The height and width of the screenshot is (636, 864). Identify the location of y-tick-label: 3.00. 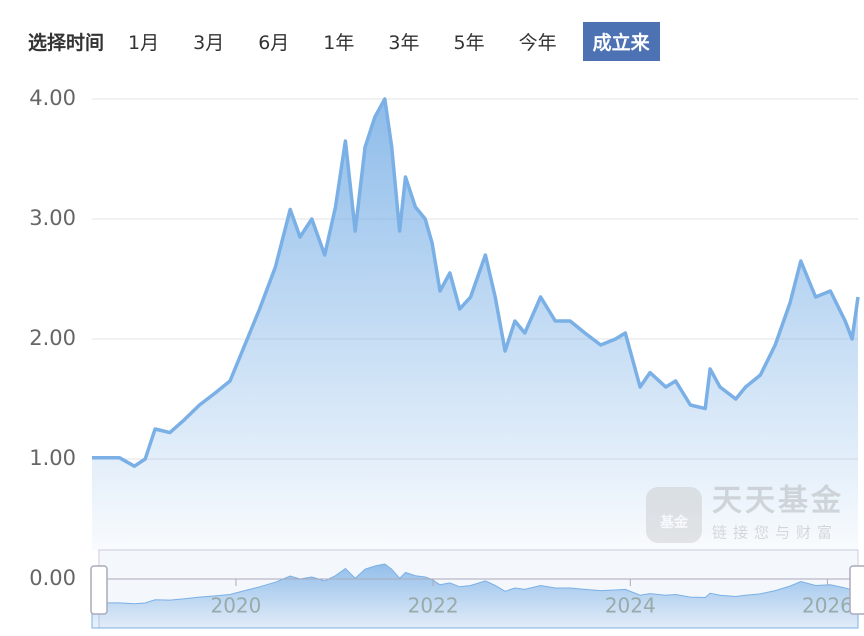
(52, 218).